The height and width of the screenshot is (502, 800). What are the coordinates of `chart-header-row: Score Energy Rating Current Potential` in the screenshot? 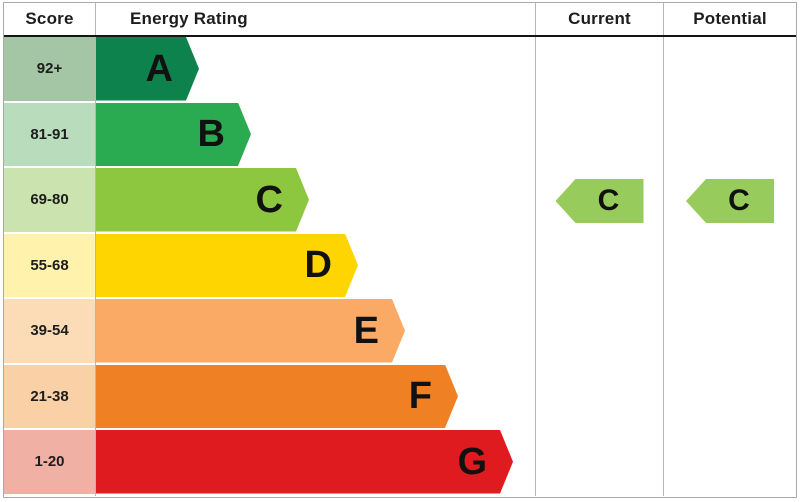 It's located at (400, 20).